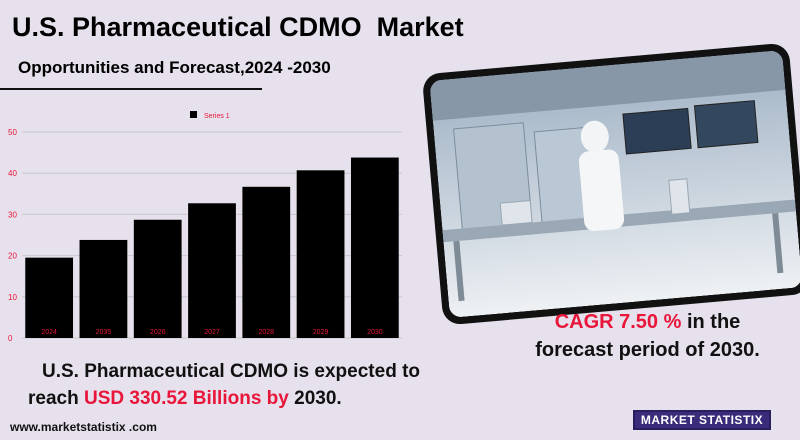  Describe the element at coordinates (12, 297) in the screenshot. I see `y-tick-label: 10` at that location.